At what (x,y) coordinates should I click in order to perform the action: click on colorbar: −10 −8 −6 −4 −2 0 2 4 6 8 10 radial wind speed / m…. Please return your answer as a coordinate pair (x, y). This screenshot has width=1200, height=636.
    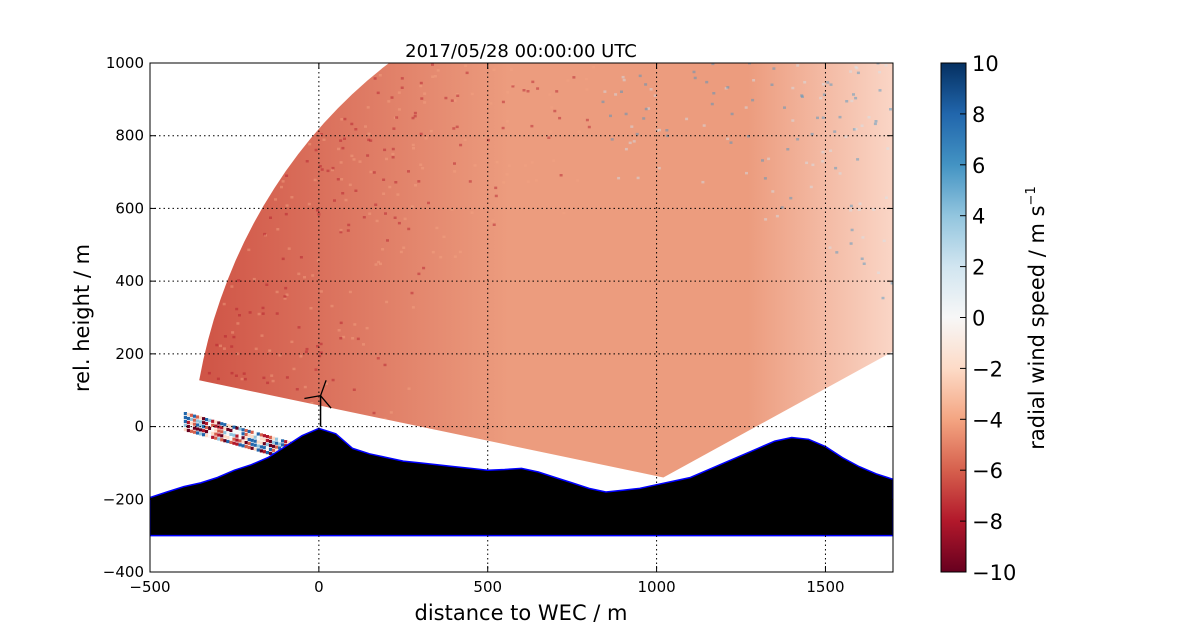
    Looking at the image, I should click on (994, 318).